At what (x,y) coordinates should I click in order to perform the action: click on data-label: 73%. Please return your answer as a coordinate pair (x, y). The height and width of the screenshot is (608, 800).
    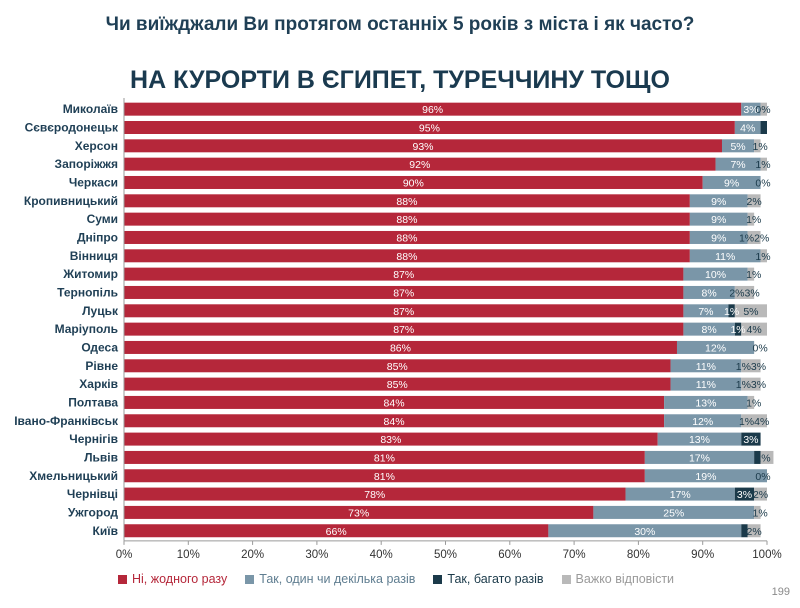
    Looking at the image, I should click on (358, 513).